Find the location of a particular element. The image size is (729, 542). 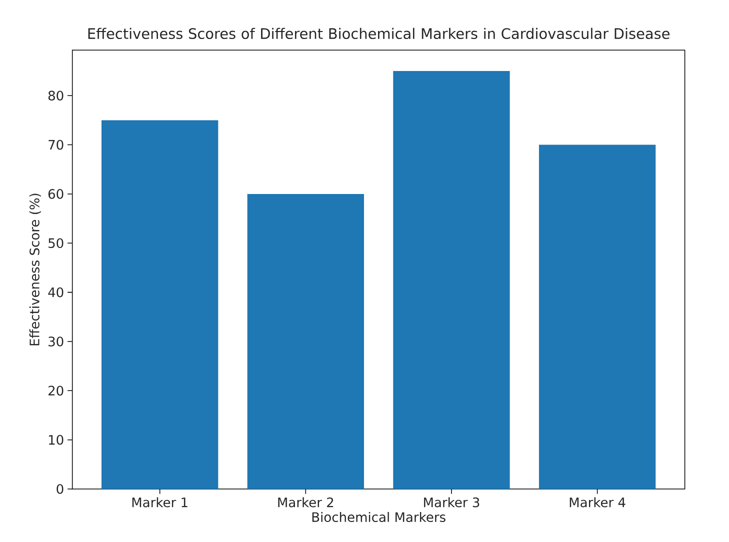

x-axis-title: Biochemical Markers is located at coordinates (379, 517).